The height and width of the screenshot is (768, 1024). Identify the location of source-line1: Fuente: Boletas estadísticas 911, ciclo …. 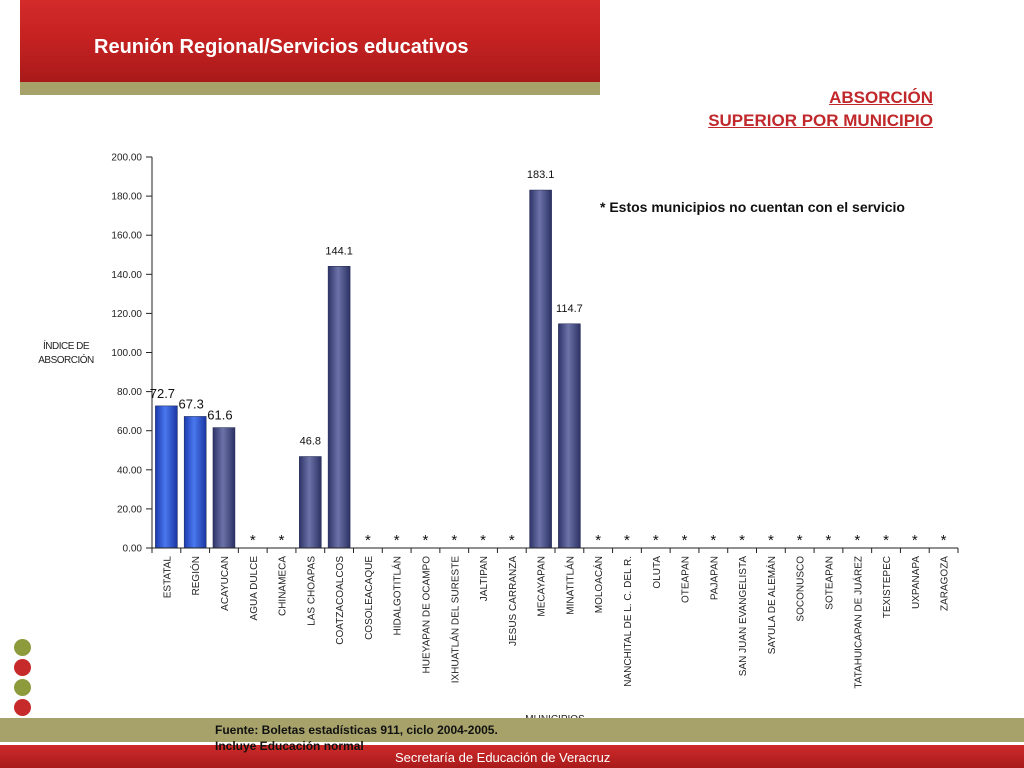
(356, 730).